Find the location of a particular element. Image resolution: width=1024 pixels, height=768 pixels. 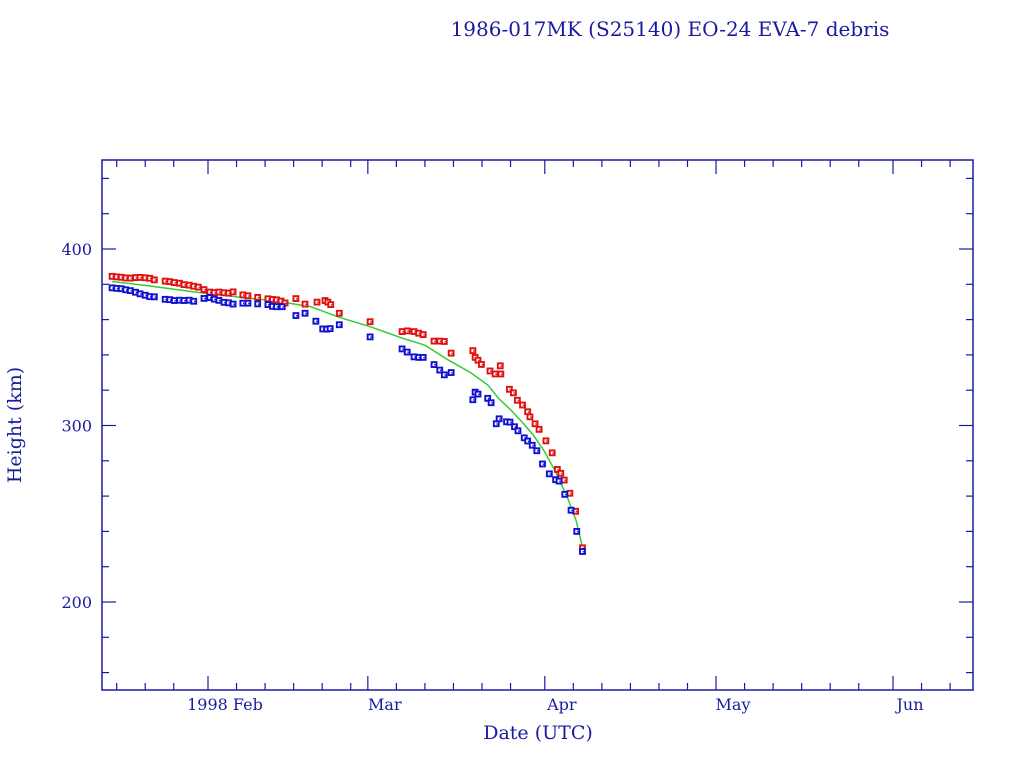

x-tick-label: Jun is located at coordinates (908, 704).